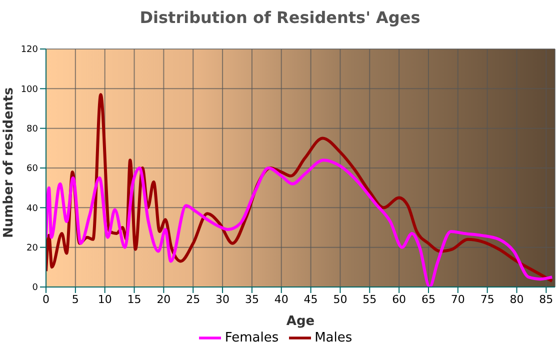  What do you see at coordinates (32, 129) in the screenshot?
I see `y-tick-label: 80` at bounding box center [32, 129].